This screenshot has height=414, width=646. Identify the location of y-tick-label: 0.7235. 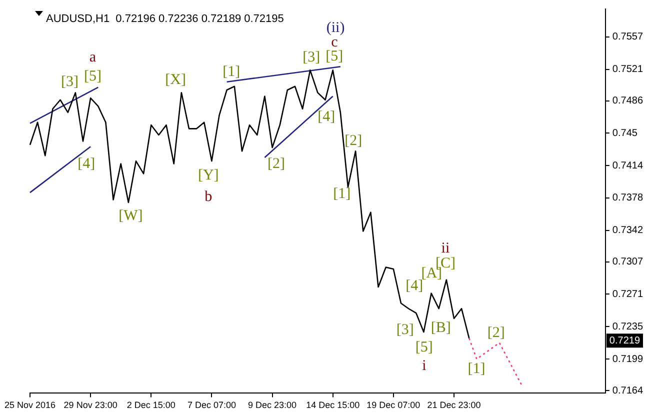
(628, 326).